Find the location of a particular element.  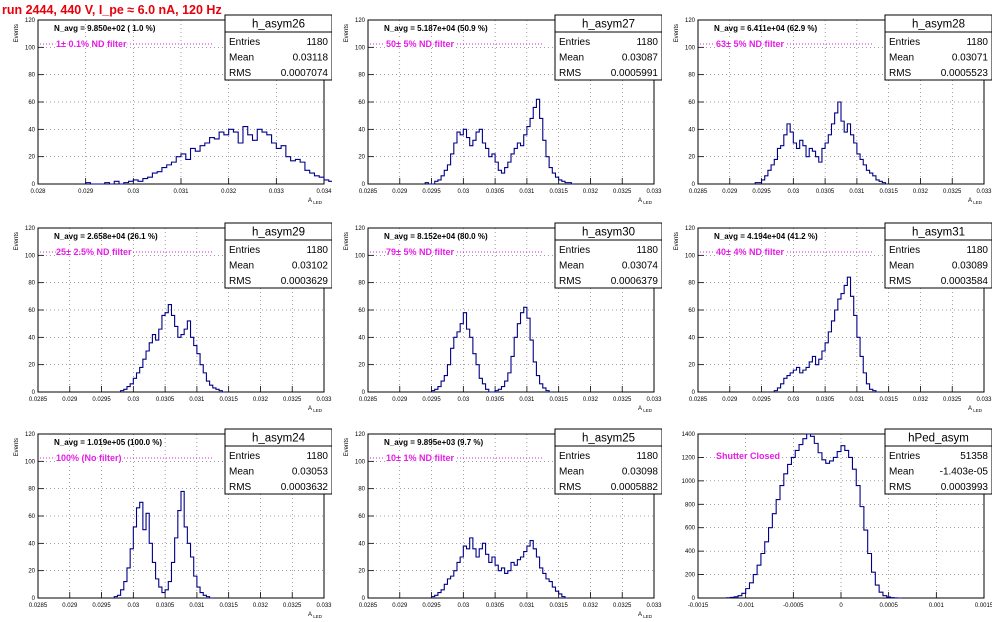

y-tick-label: 800 is located at coordinates (690, 505).